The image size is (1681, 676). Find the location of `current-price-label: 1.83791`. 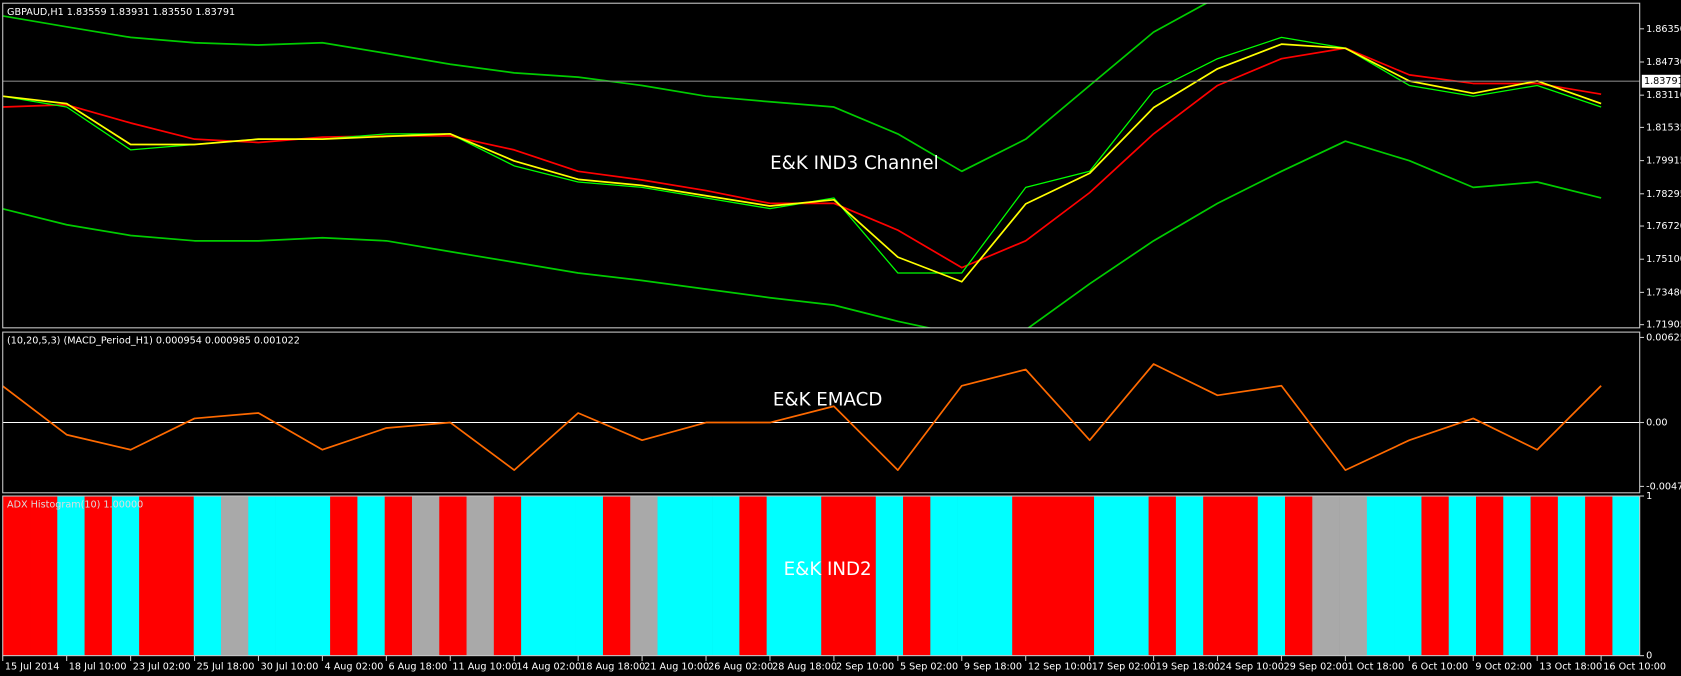

current-price-label: 1.83791 is located at coordinates (1662, 81).